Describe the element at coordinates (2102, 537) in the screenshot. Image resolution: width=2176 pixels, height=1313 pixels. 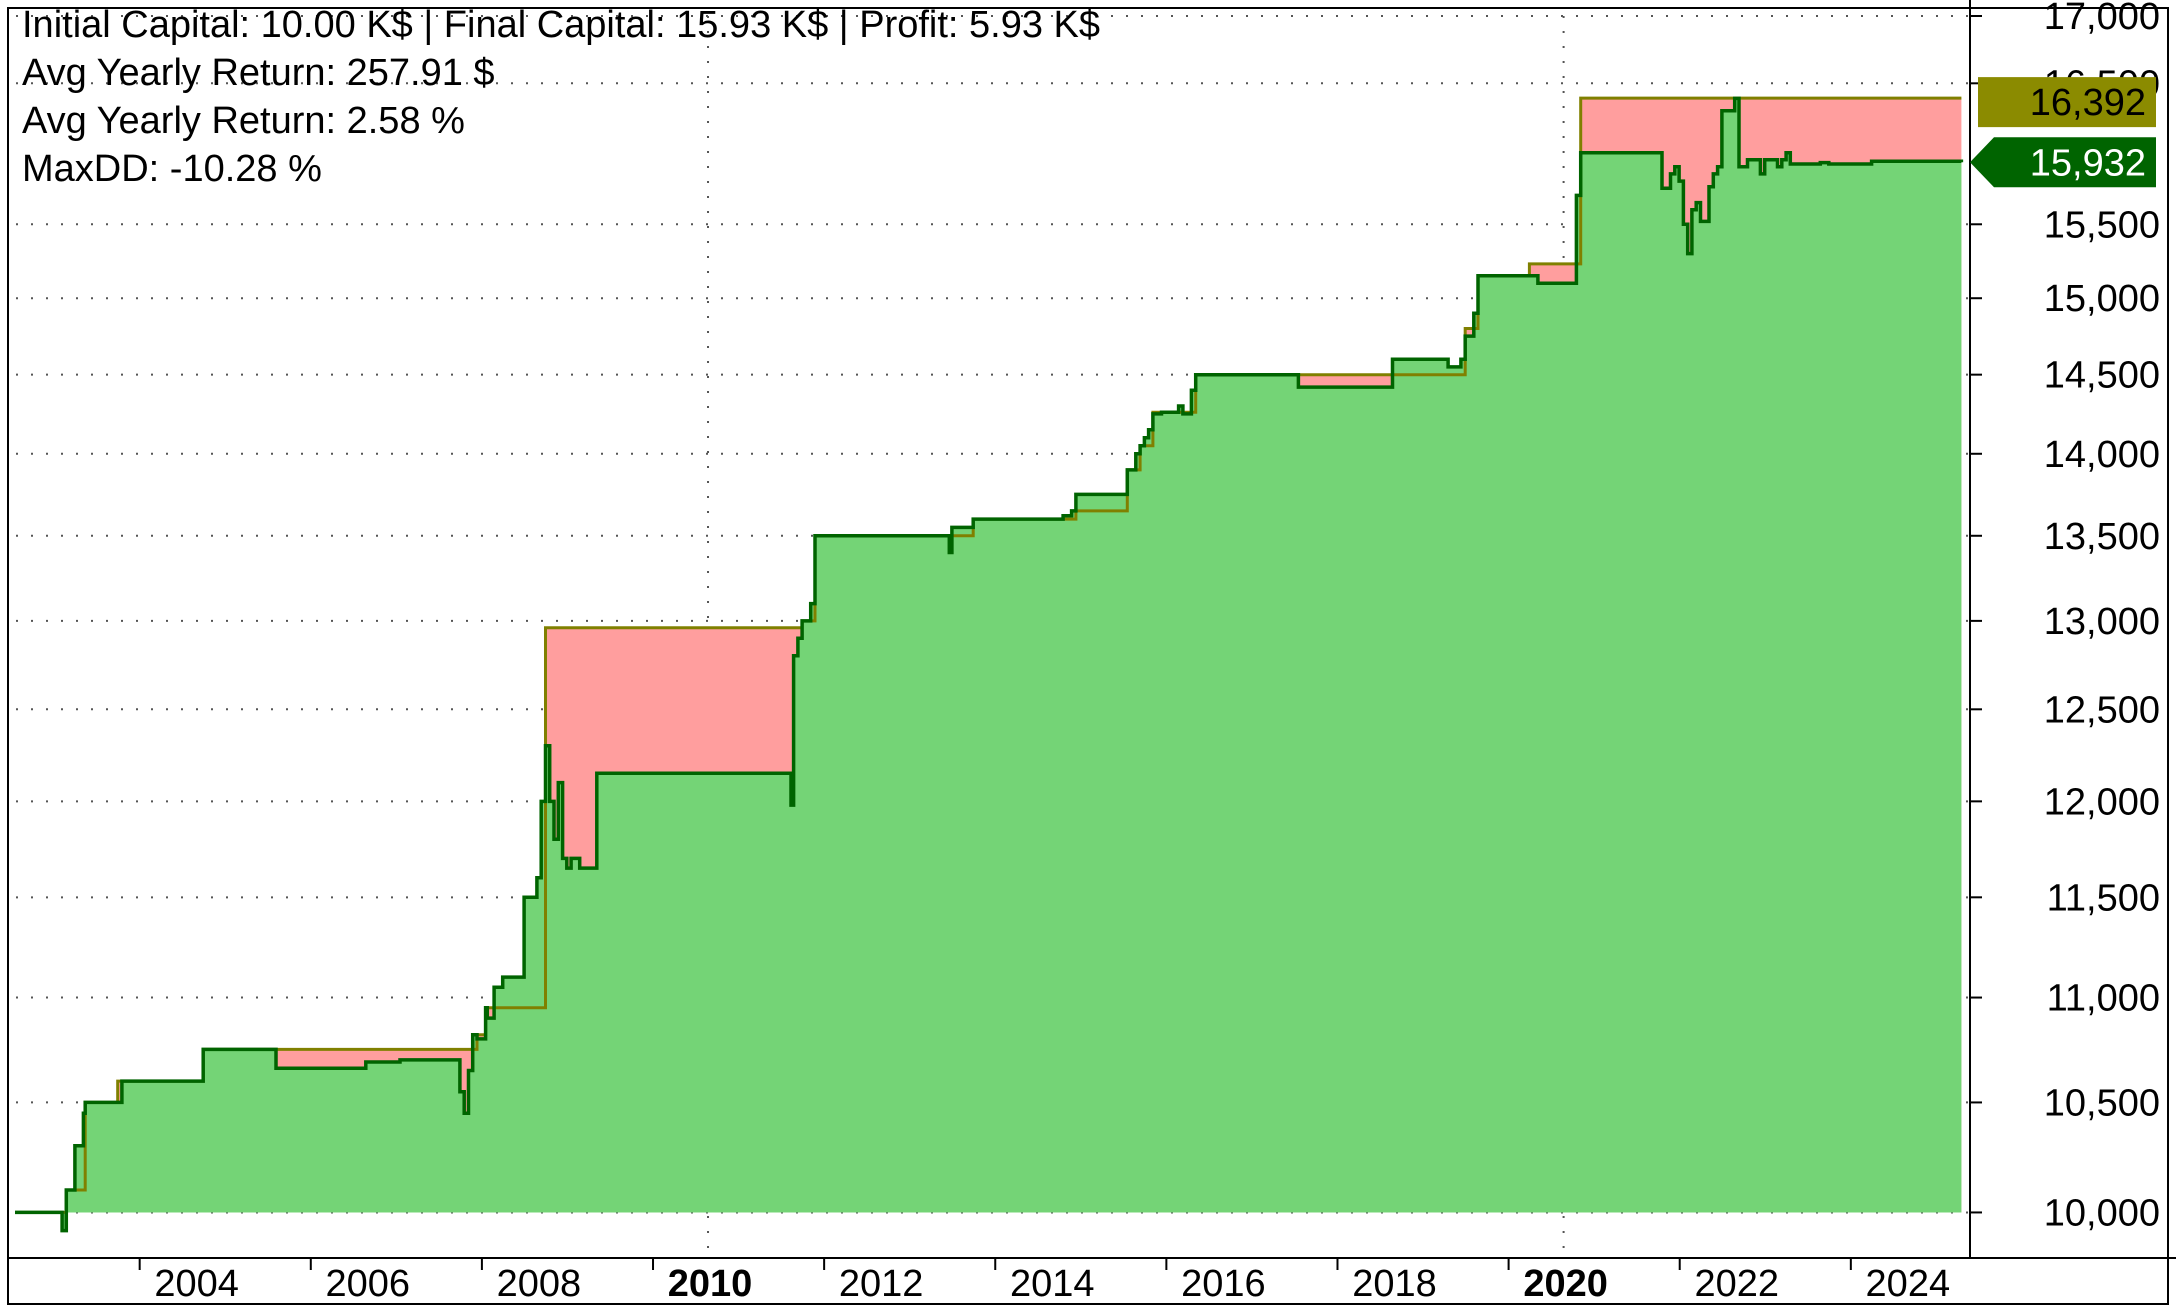
I see `y-tick-label: 13,500` at that location.